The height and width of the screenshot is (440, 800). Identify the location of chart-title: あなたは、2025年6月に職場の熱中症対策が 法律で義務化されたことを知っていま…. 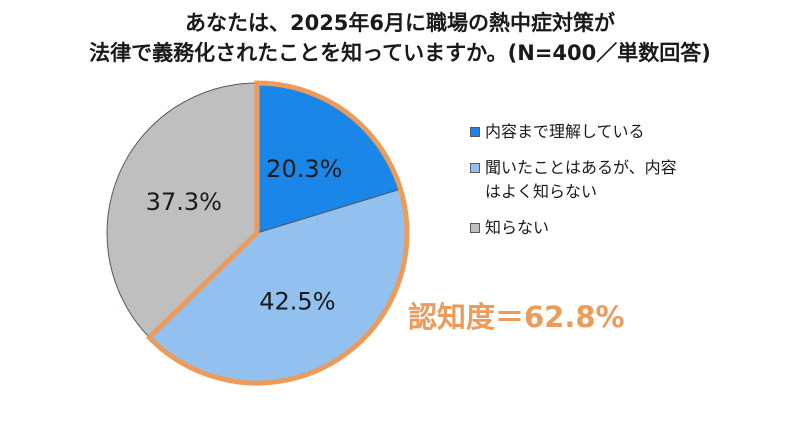
(400, 38).